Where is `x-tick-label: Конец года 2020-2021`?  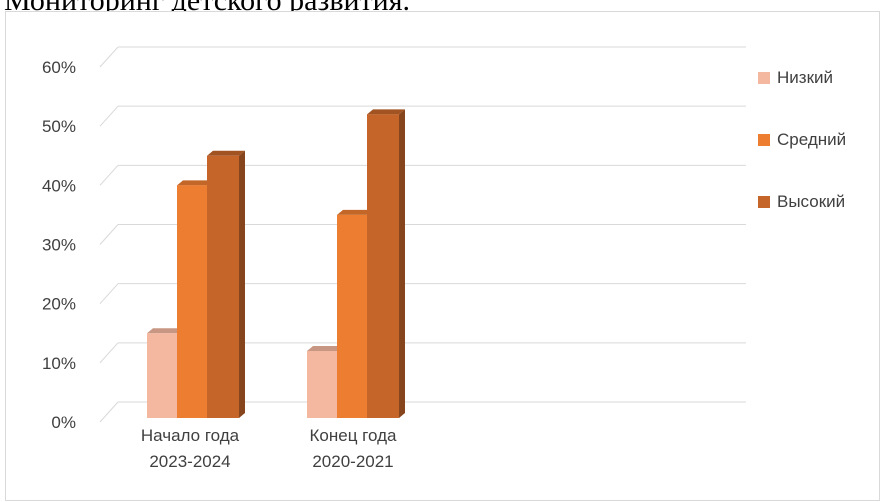
x-tick-label: Конец года 2020-2021 is located at coordinates (353, 448).